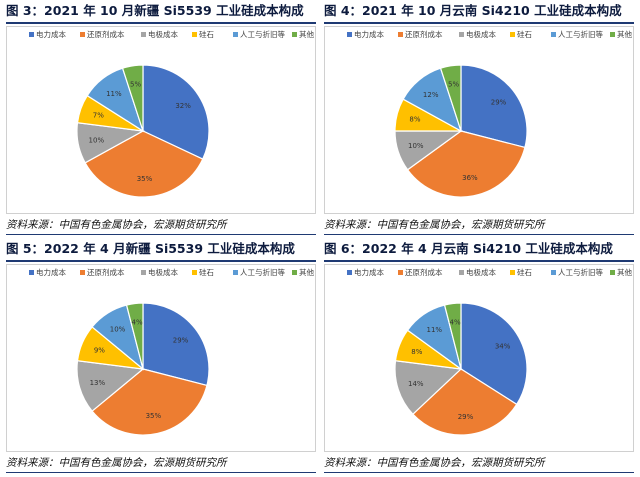 This screenshot has width=640, height=477. I want to click on slice-data-label: 36%, so click(470, 178).